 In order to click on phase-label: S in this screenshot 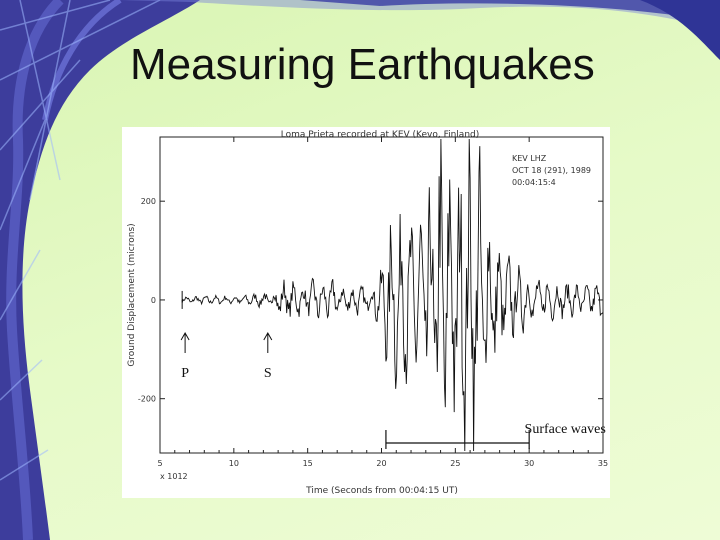, I will do `click(268, 373)`.